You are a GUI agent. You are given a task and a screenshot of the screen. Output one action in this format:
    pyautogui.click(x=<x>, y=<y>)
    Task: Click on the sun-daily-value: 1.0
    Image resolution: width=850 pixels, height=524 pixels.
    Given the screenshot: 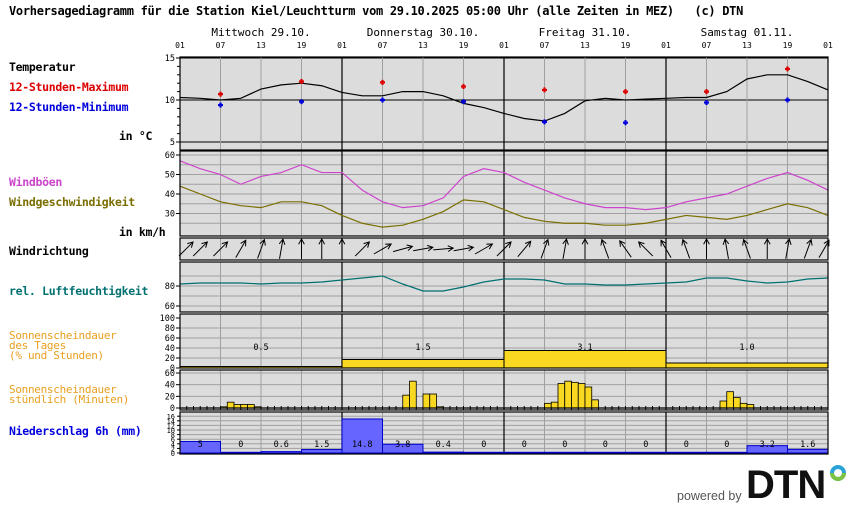 What is the action you would take?
    pyautogui.click(x=746, y=348)
    